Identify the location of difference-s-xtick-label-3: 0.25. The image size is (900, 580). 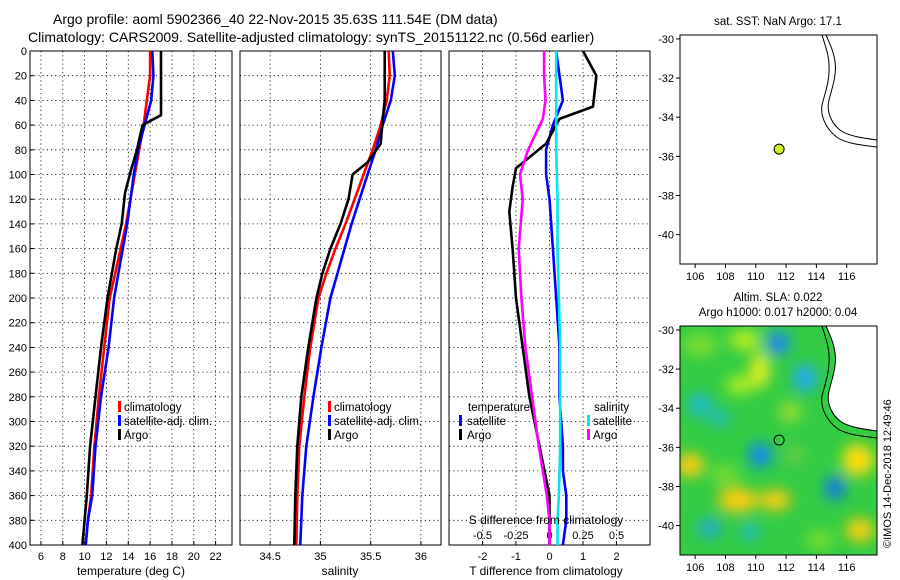
(582, 536).